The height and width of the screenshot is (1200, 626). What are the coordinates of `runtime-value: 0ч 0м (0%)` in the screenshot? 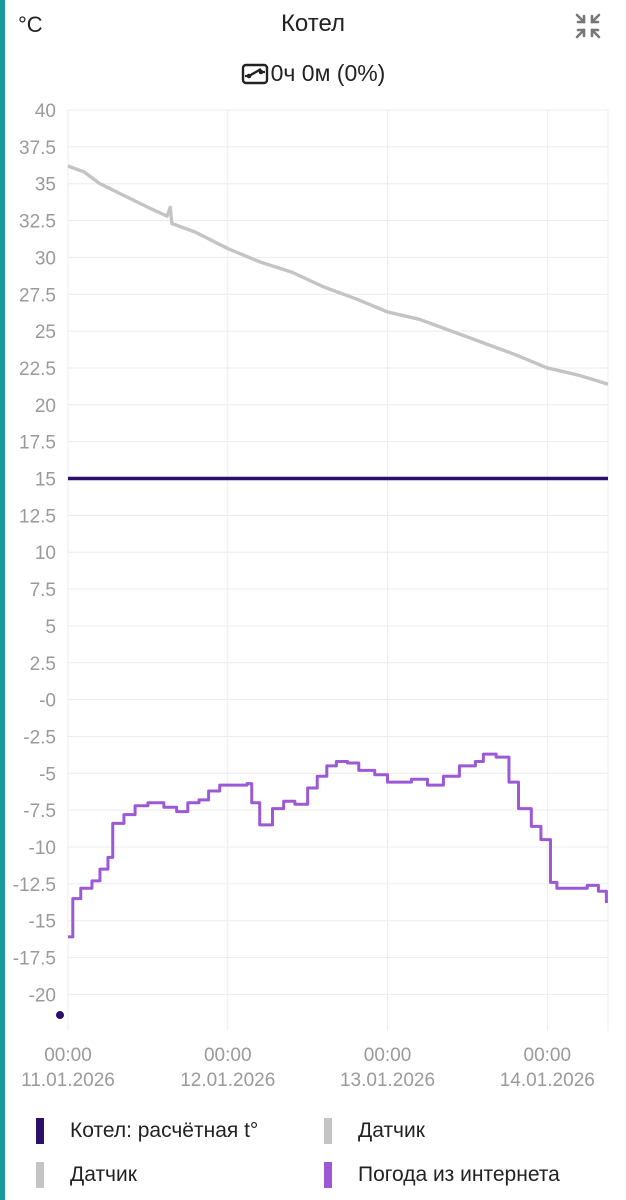 It's located at (328, 73).